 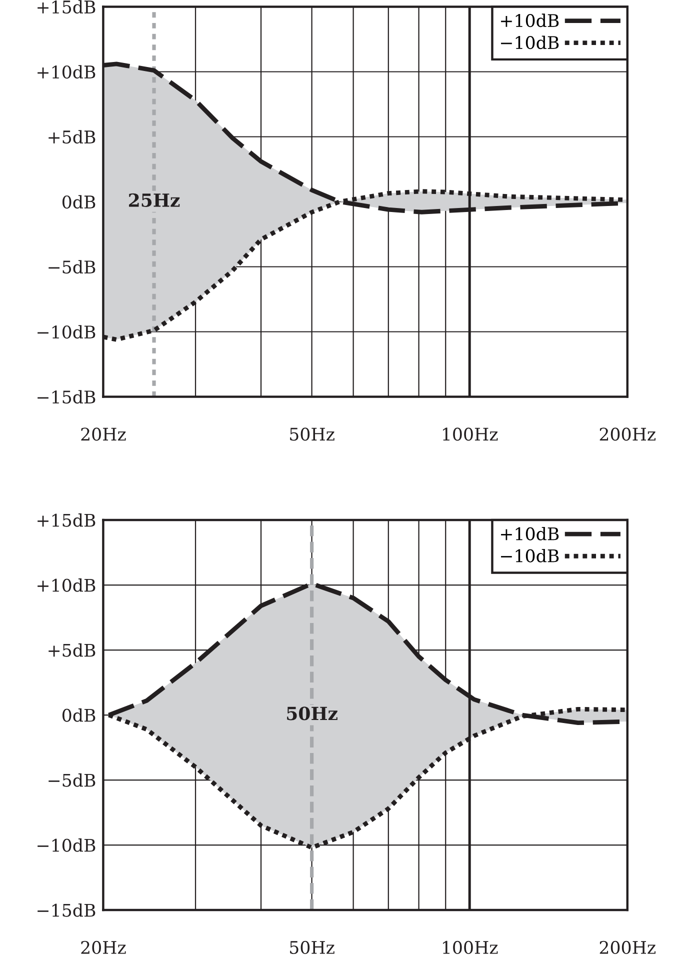 I want to click on ref-line-label: 50Hz, so click(x=312, y=713).